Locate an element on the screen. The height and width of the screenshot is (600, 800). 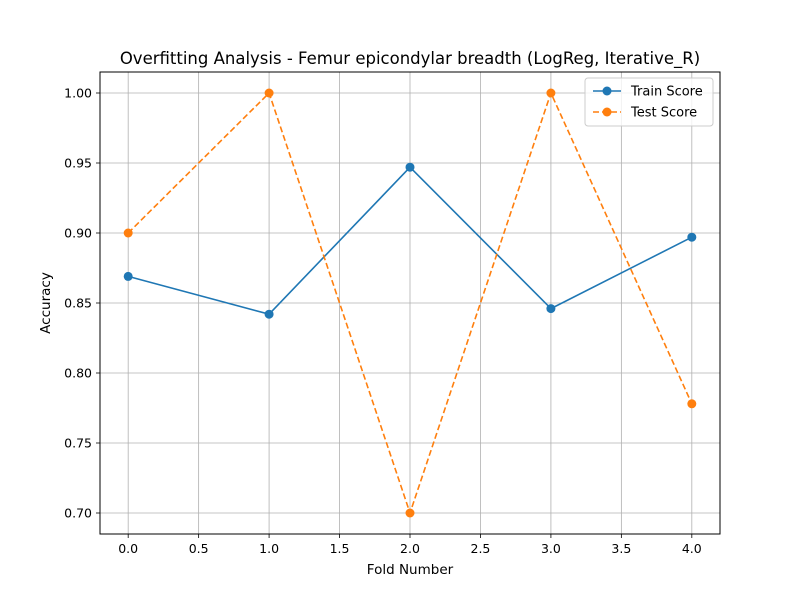
x-tick-label: 1.0 is located at coordinates (269, 548).